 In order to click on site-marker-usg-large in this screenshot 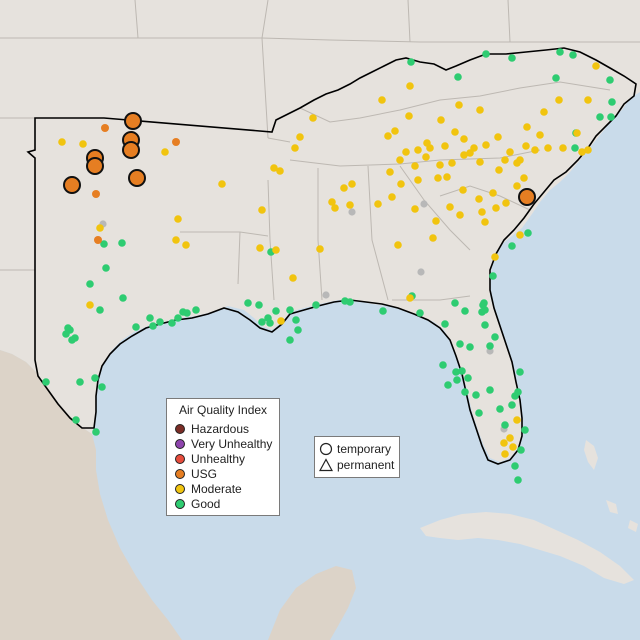, I will do `click(95, 166)`.